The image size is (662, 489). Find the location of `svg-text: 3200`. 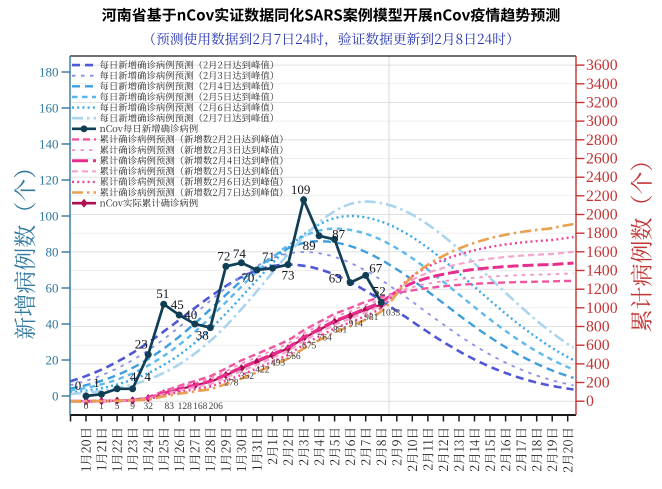

svg-text: 3200 is located at coordinates (602, 103).